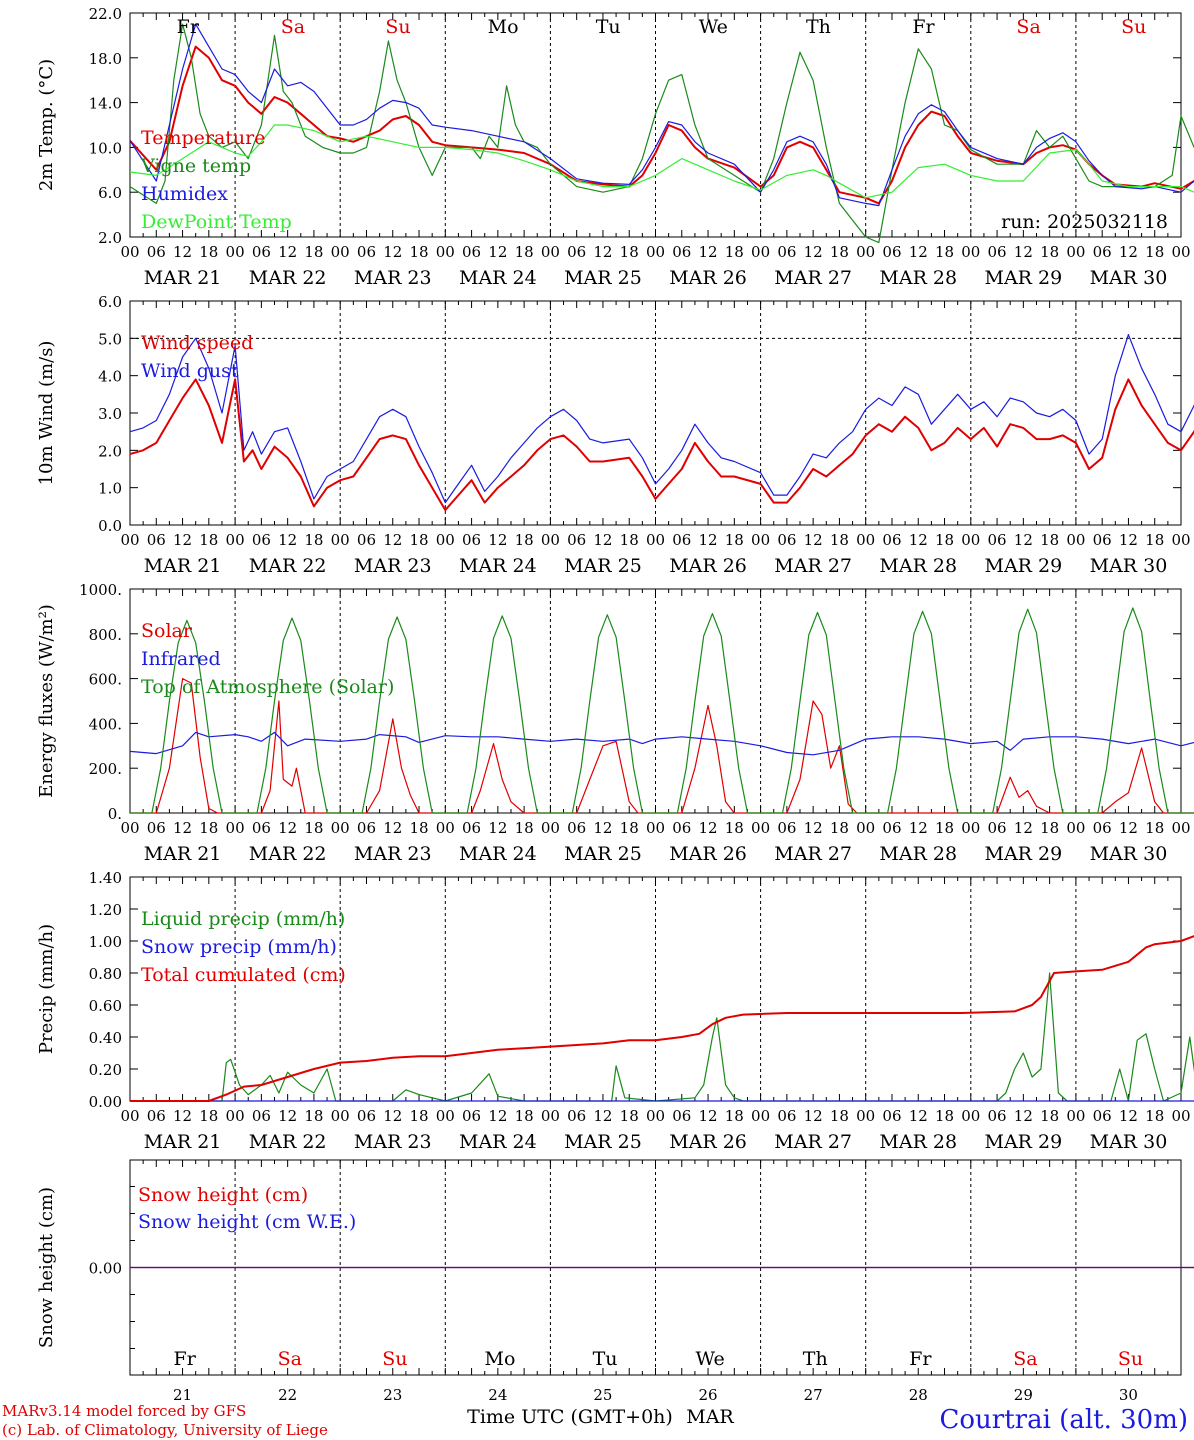  Describe the element at coordinates (923, 27) in the screenshot. I see `day-name: Fr` at that location.